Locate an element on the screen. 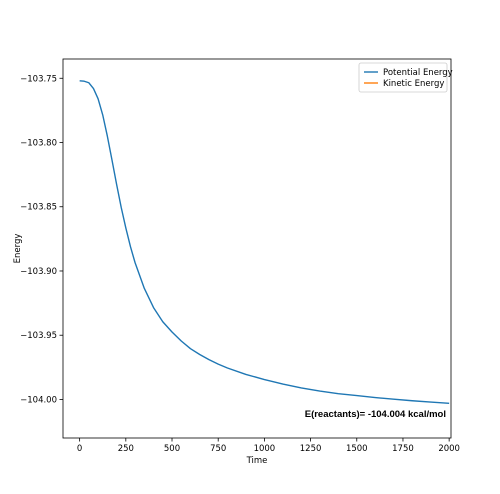 The width and height of the screenshot is (500, 494). x-tick-label: 1250 is located at coordinates (311, 449).